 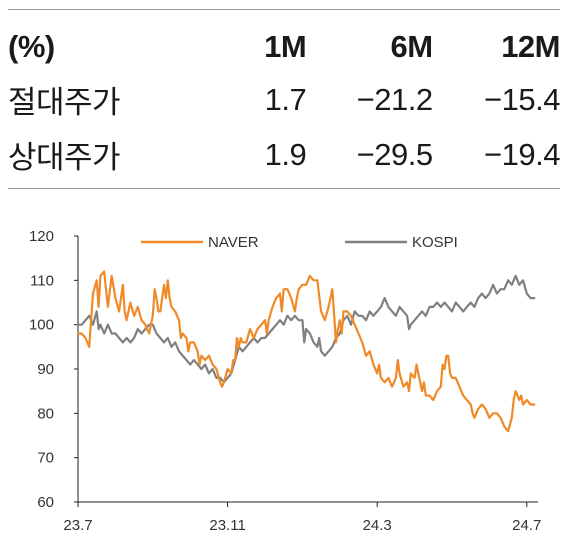 What do you see at coordinates (227, 525) in the screenshot?
I see `x-tick-label: 23.11` at bounding box center [227, 525].